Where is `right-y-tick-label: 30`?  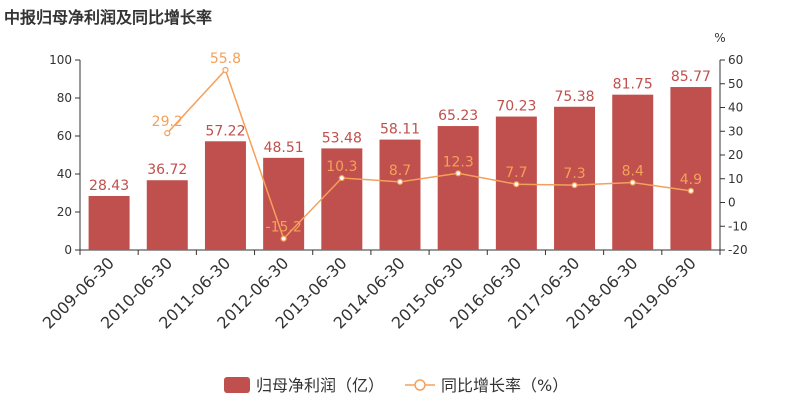
right-y-tick-label: 30 is located at coordinates (735, 131).